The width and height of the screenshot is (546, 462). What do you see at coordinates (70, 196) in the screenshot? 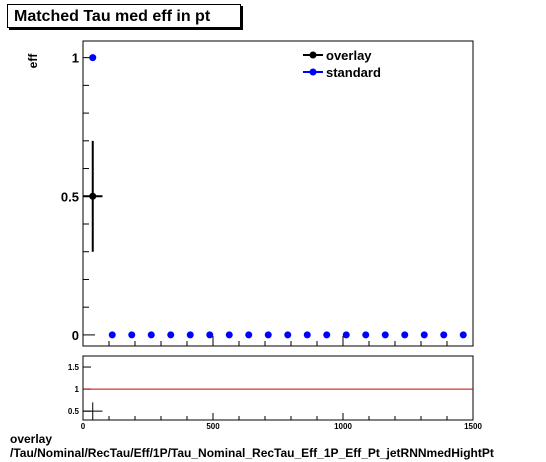
I see `y-tick-label: 0.5` at bounding box center [70, 196].